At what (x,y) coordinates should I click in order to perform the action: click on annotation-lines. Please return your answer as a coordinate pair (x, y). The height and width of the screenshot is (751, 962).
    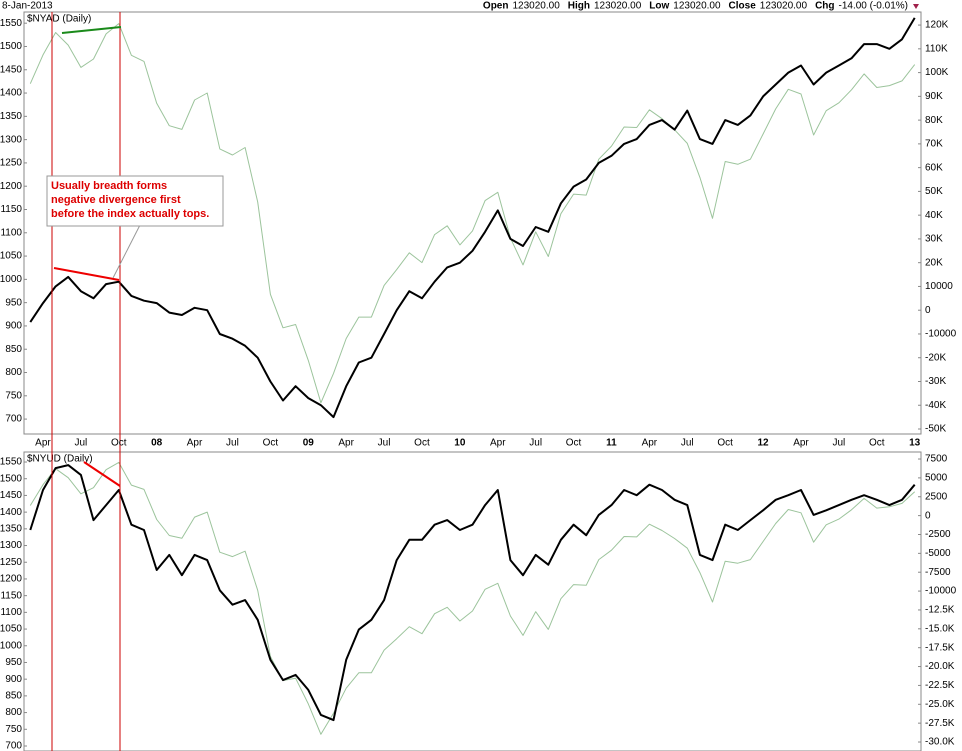
    Looking at the image, I should click on (86, 381).